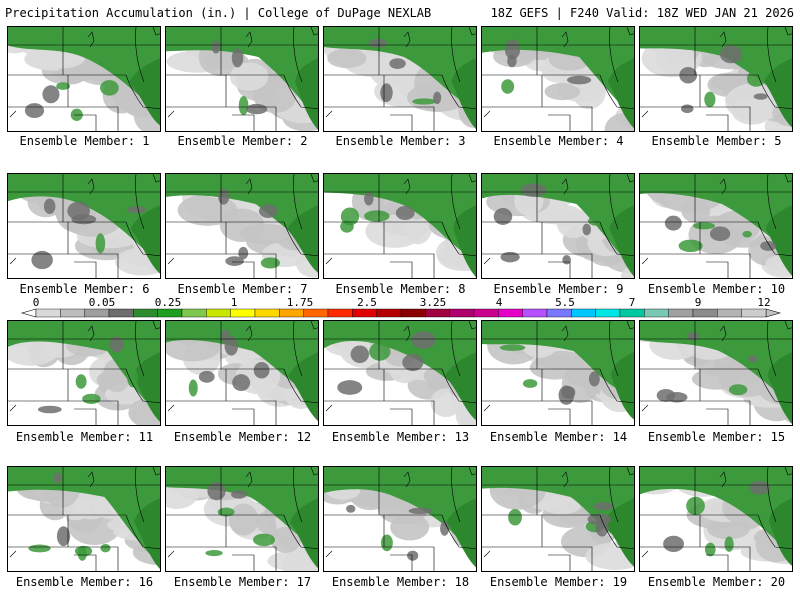 This screenshot has height=600, width=800. I want to click on colorbar-tick-label: 9, so click(698, 302).